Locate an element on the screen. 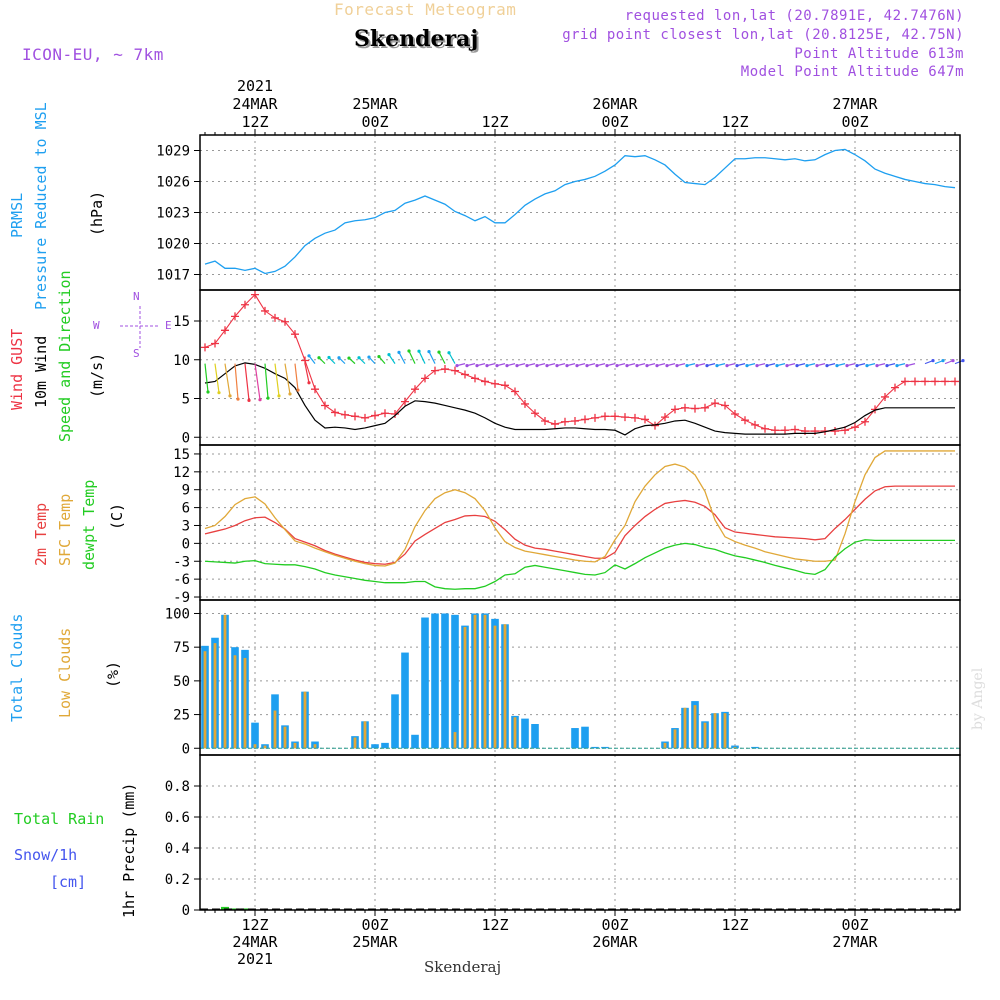 This screenshot has width=1000, height=1000. panel-frame-temp is located at coordinates (580, 522).